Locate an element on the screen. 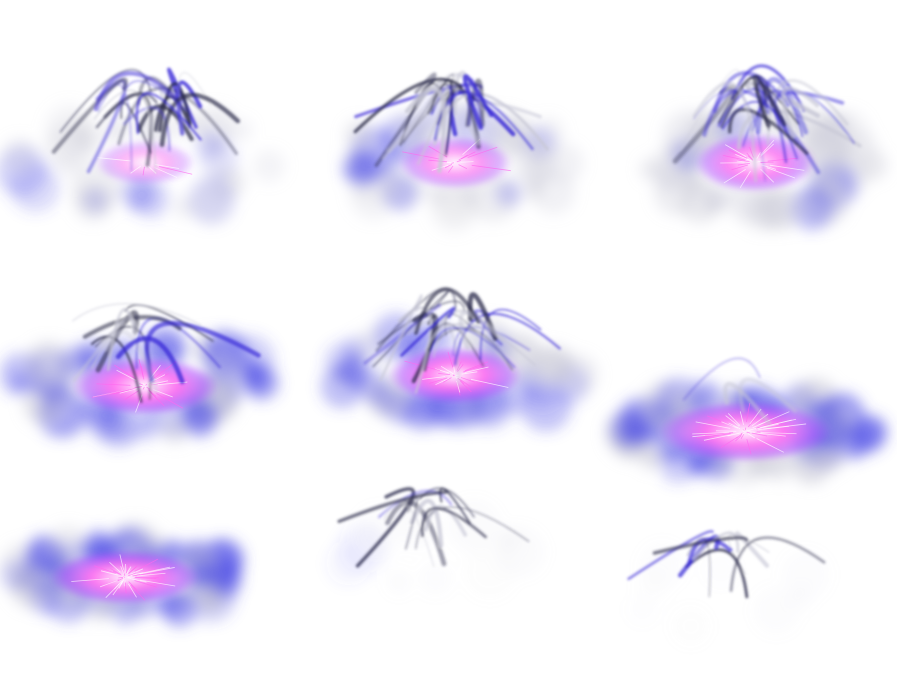 This screenshot has width=897, height=673. frame-1-glow is located at coordinates (145, 163).